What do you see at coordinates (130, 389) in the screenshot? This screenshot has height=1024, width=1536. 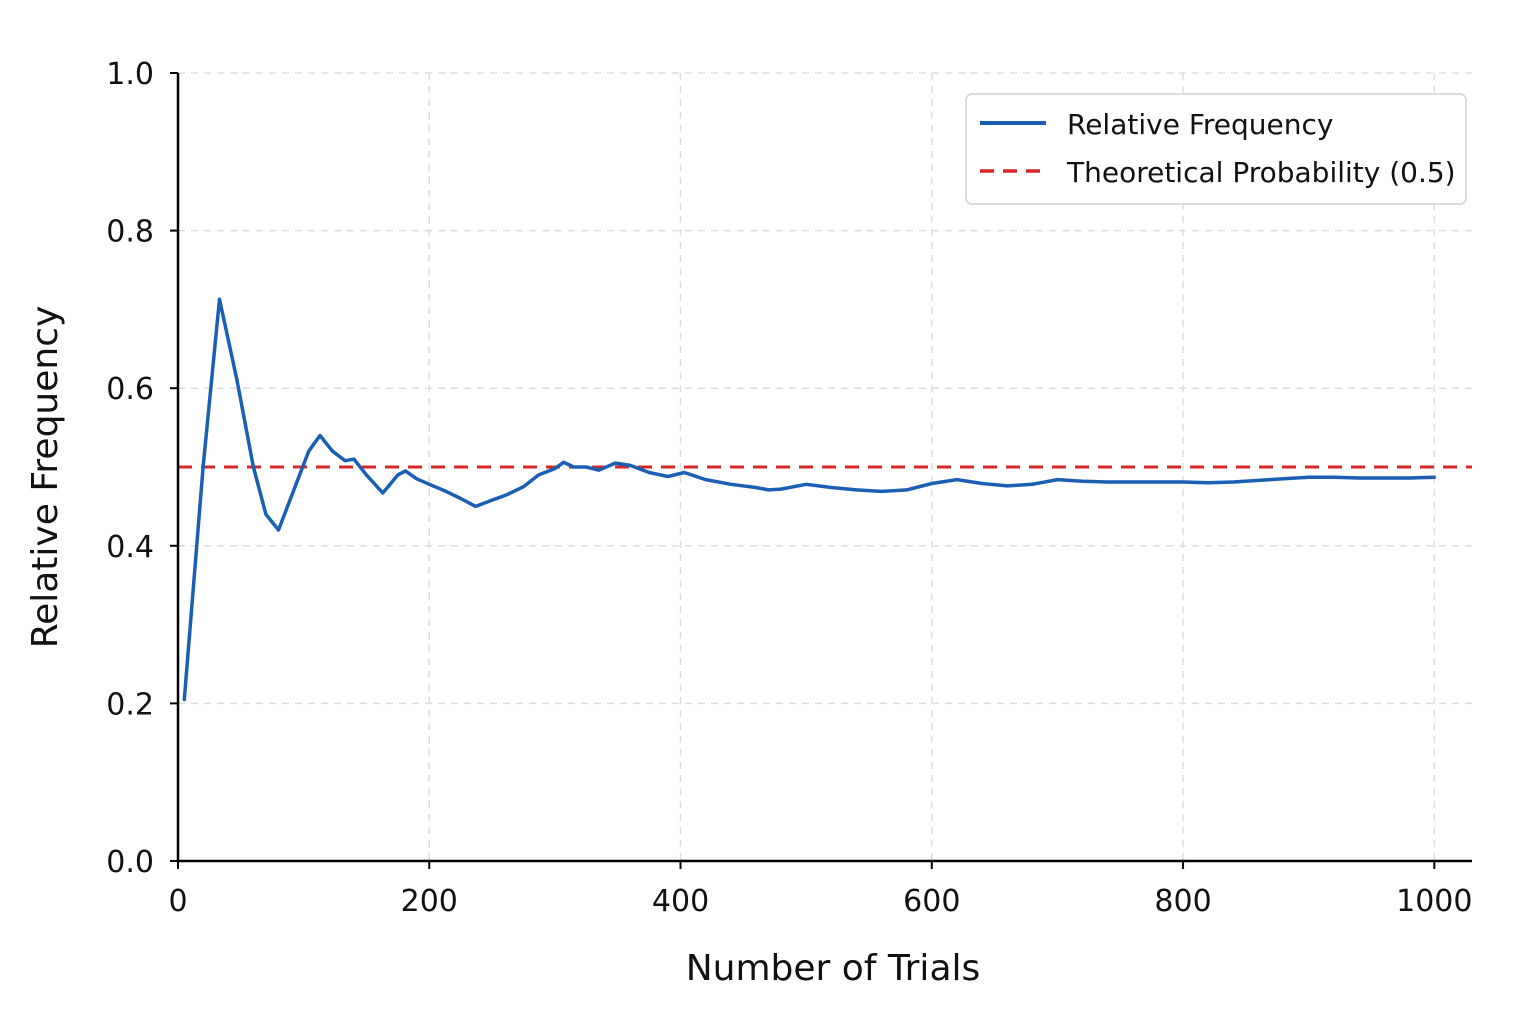 I see `y-tick-label: 0.6` at bounding box center [130, 389].